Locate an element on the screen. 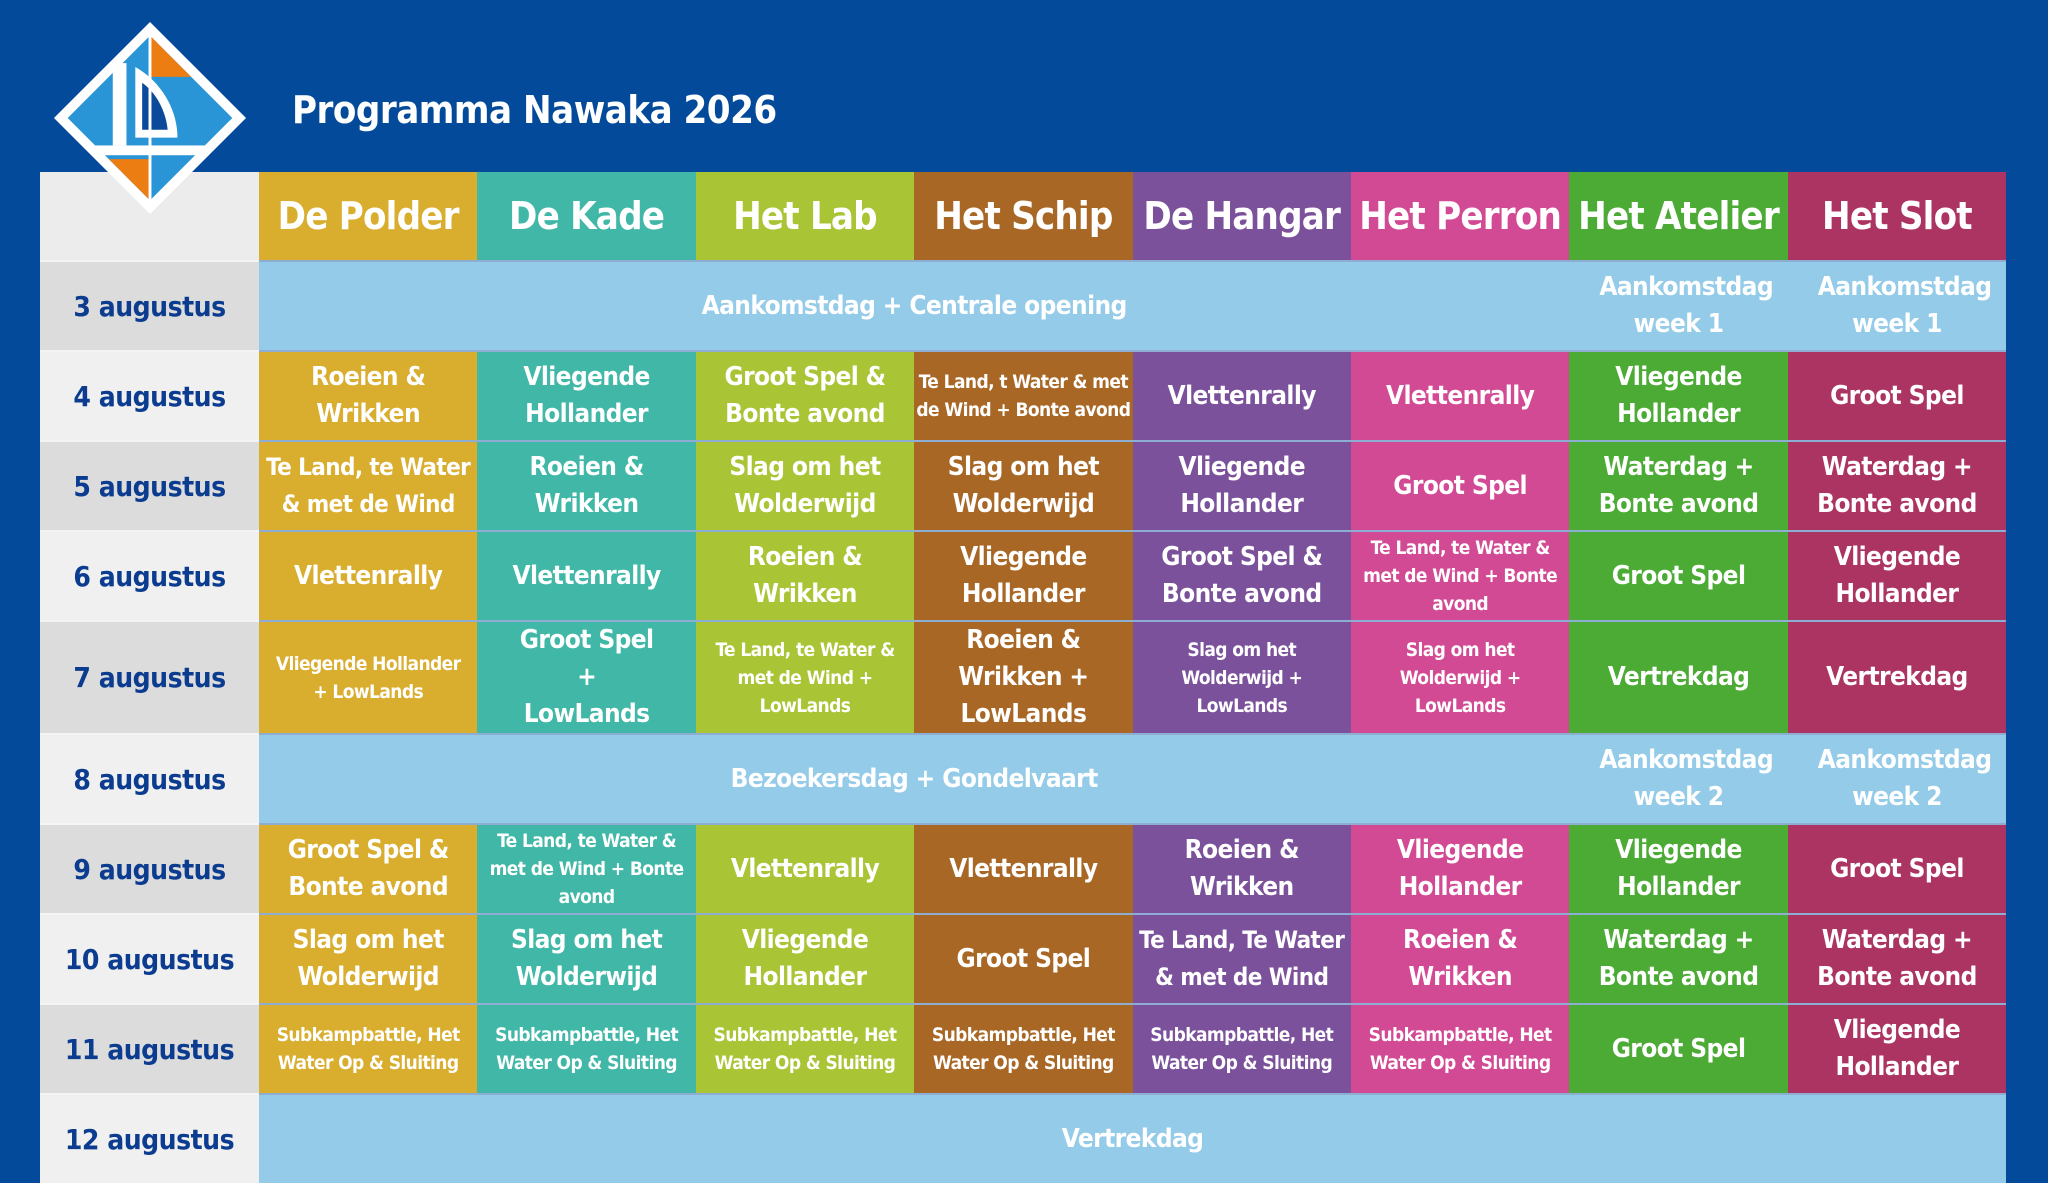  date-cell: 10 augustus is located at coordinates (149, 958).